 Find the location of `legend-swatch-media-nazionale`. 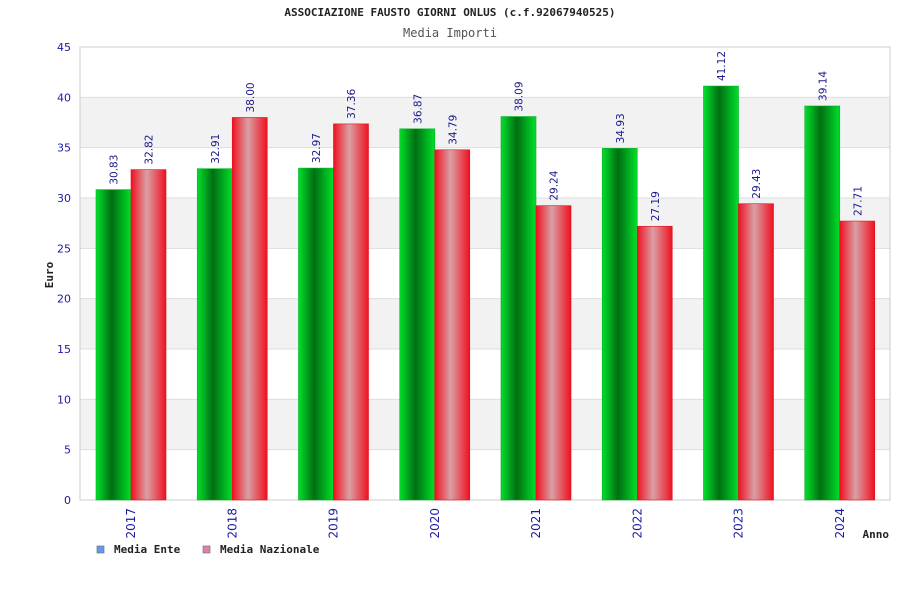

legend-swatch-media-nazionale is located at coordinates (206, 549).